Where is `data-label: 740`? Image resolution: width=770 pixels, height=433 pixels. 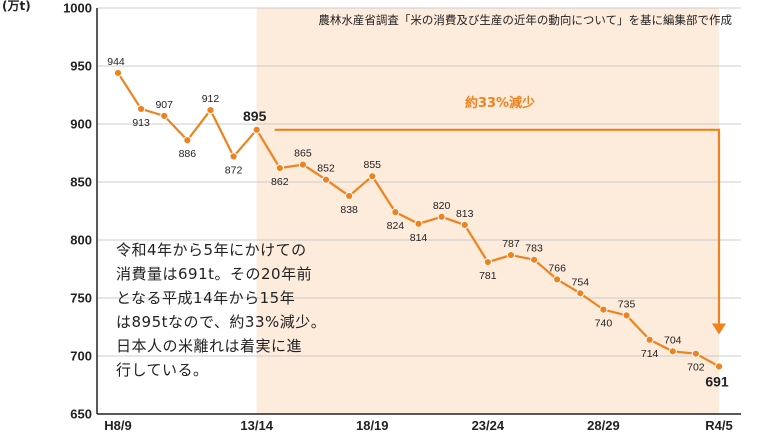
data-label: 740 is located at coordinates (604, 324).